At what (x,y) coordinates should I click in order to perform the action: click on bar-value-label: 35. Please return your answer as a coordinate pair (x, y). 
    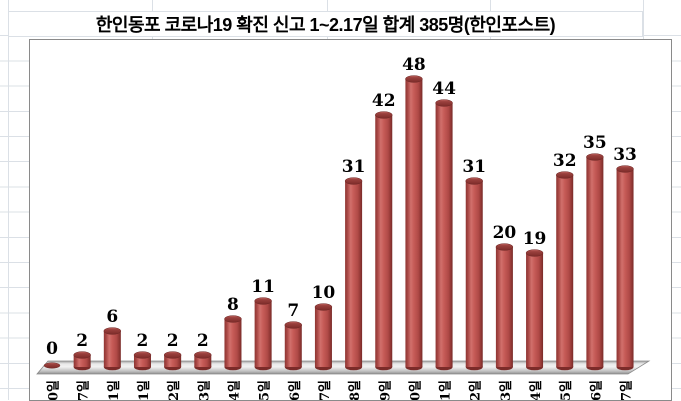
    Looking at the image, I should click on (595, 143).